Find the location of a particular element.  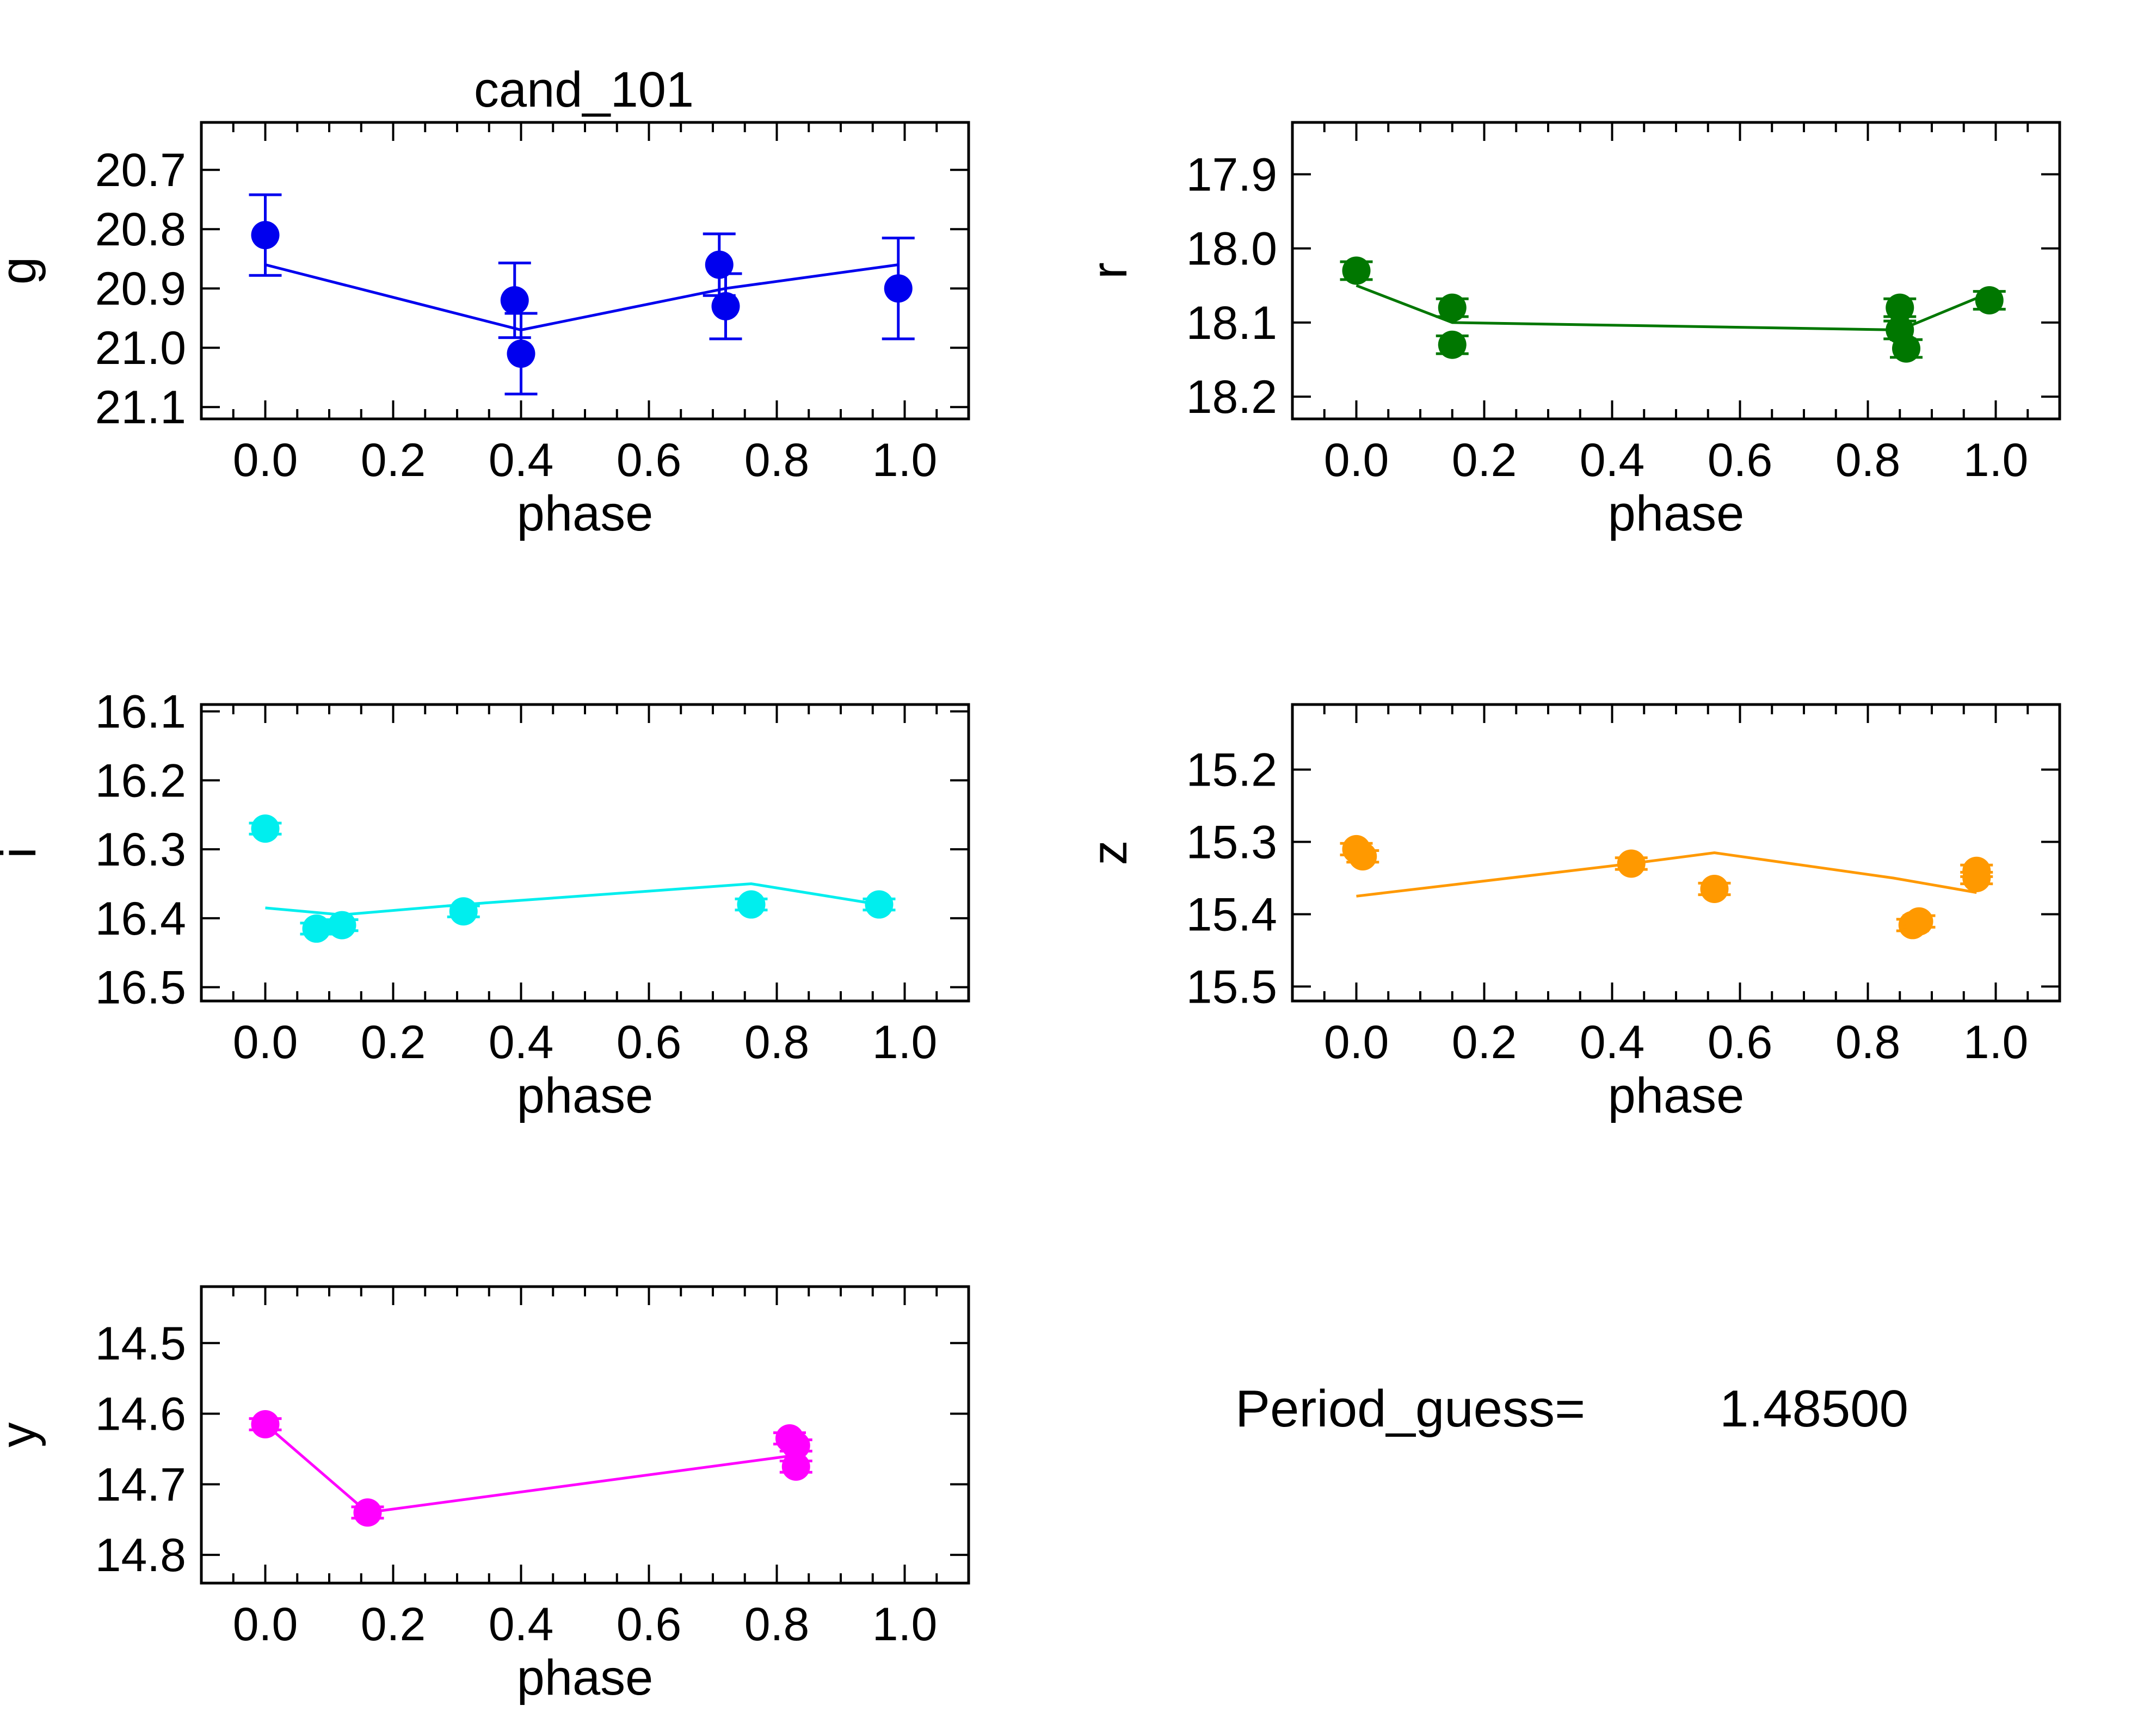

y-tick-label: 18.1 is located at coordinates (1231, 323).